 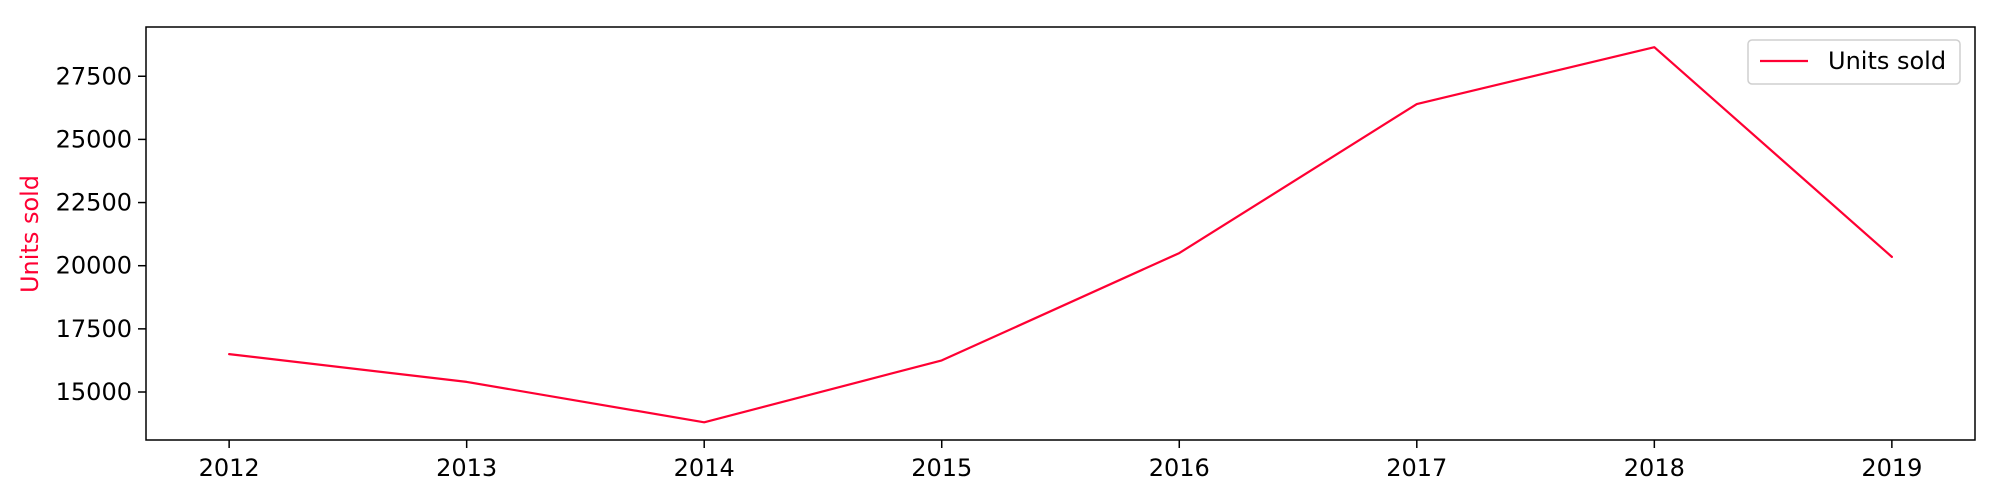 What do you see at coordinates (94, 76) in the screenshot?
I see `y-tick-label: 27500` at bounding box center [94, 76].